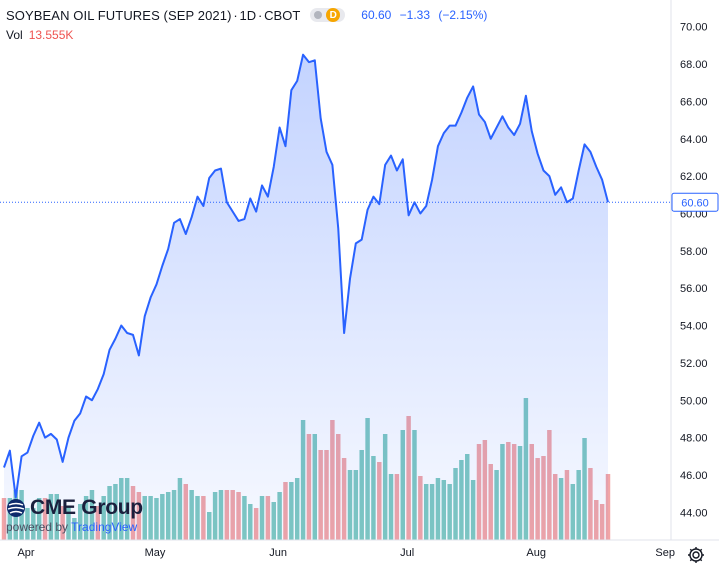 The height and width of the screenshot is (573, 719). Describe the element at coordinates (694, 289) in the screenshot. I see `y-tick-label: 56.00` at that location.